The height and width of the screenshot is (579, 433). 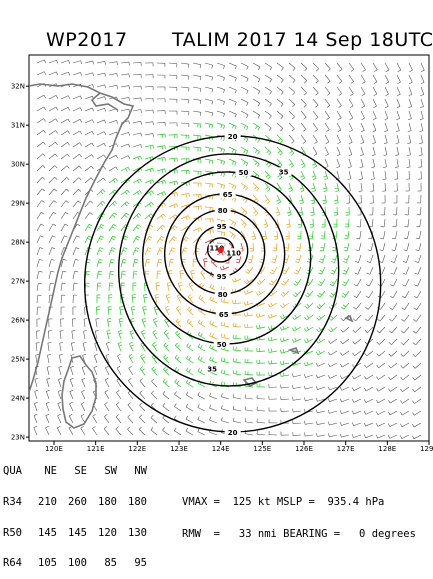 I want to click on lat-label: 25N, so click(x=18, y=360).